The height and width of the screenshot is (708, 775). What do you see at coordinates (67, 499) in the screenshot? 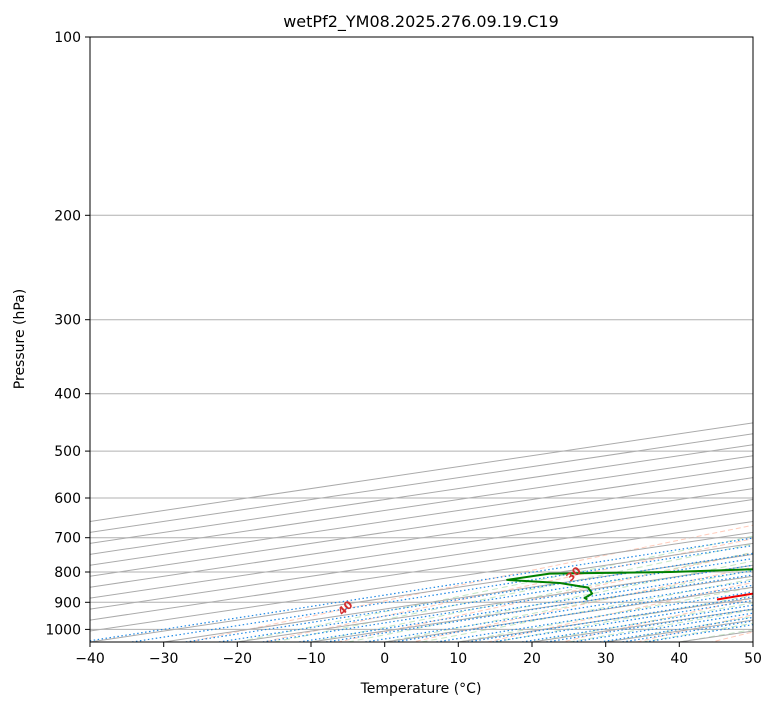
I see `y-tick-label: 600` at bounding box center [67, 499].